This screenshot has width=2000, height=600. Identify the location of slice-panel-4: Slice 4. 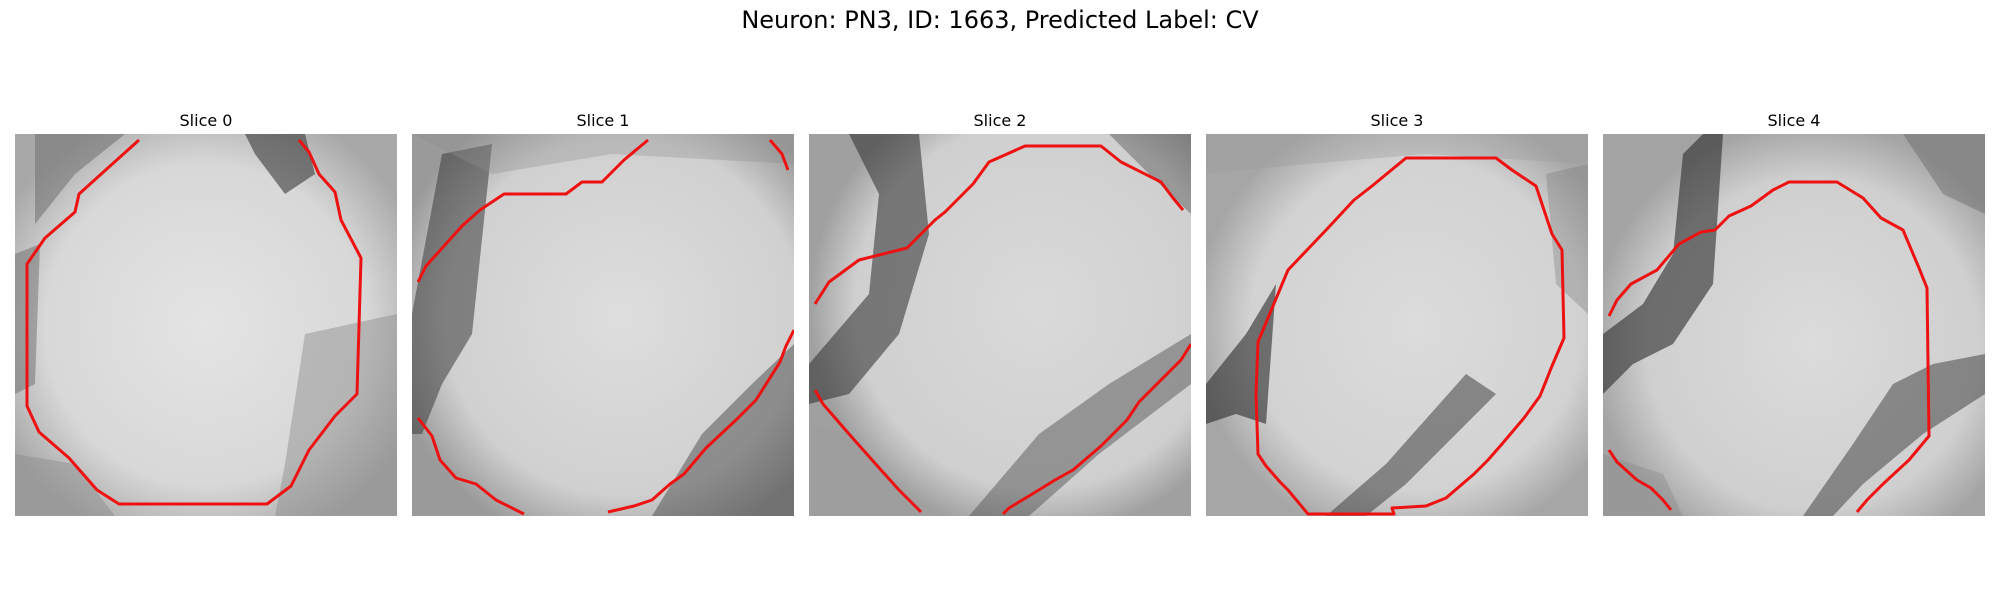
(1794, 312).